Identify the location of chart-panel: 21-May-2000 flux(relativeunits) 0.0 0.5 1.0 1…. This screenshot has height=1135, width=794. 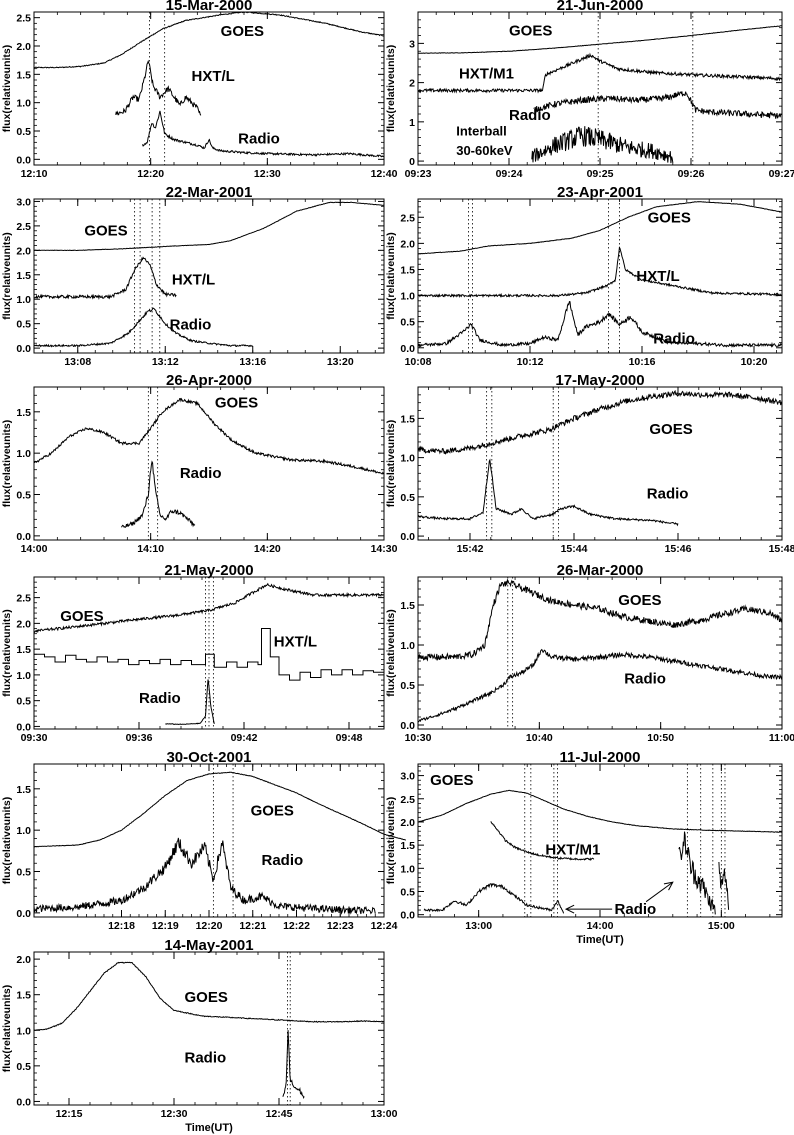
(193, 653).